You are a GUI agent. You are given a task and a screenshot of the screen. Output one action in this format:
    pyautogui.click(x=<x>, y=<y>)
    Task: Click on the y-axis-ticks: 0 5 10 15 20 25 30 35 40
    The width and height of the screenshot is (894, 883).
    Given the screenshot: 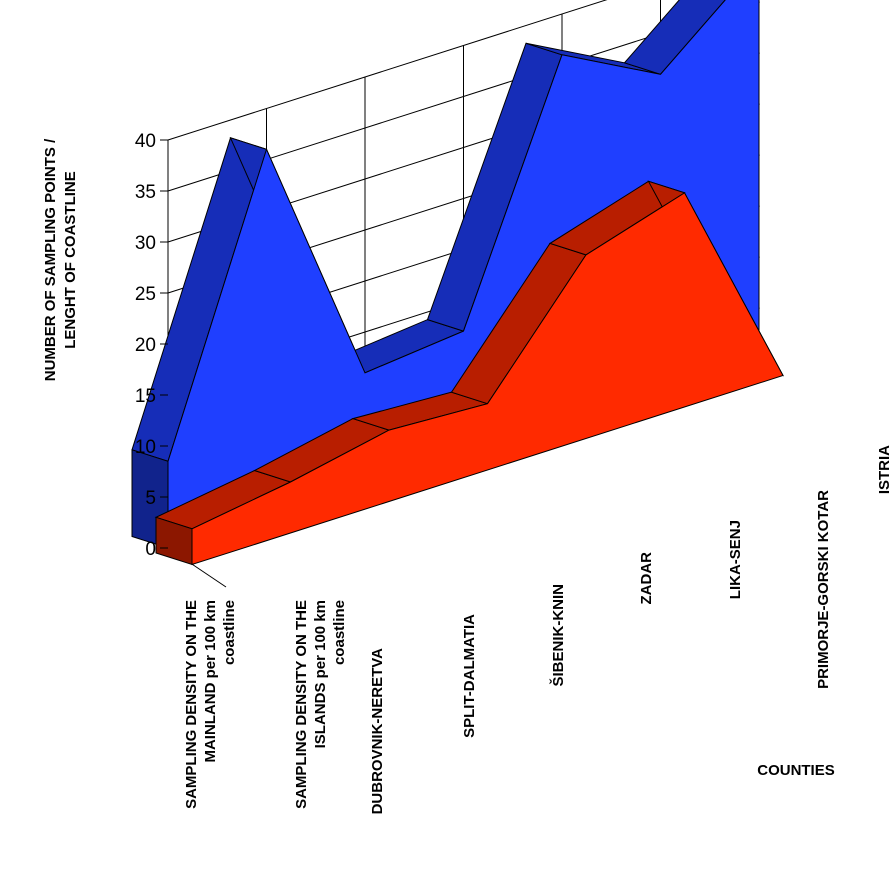 What is the action you would take?
    pyautogui.click(x=151, y=345)
    